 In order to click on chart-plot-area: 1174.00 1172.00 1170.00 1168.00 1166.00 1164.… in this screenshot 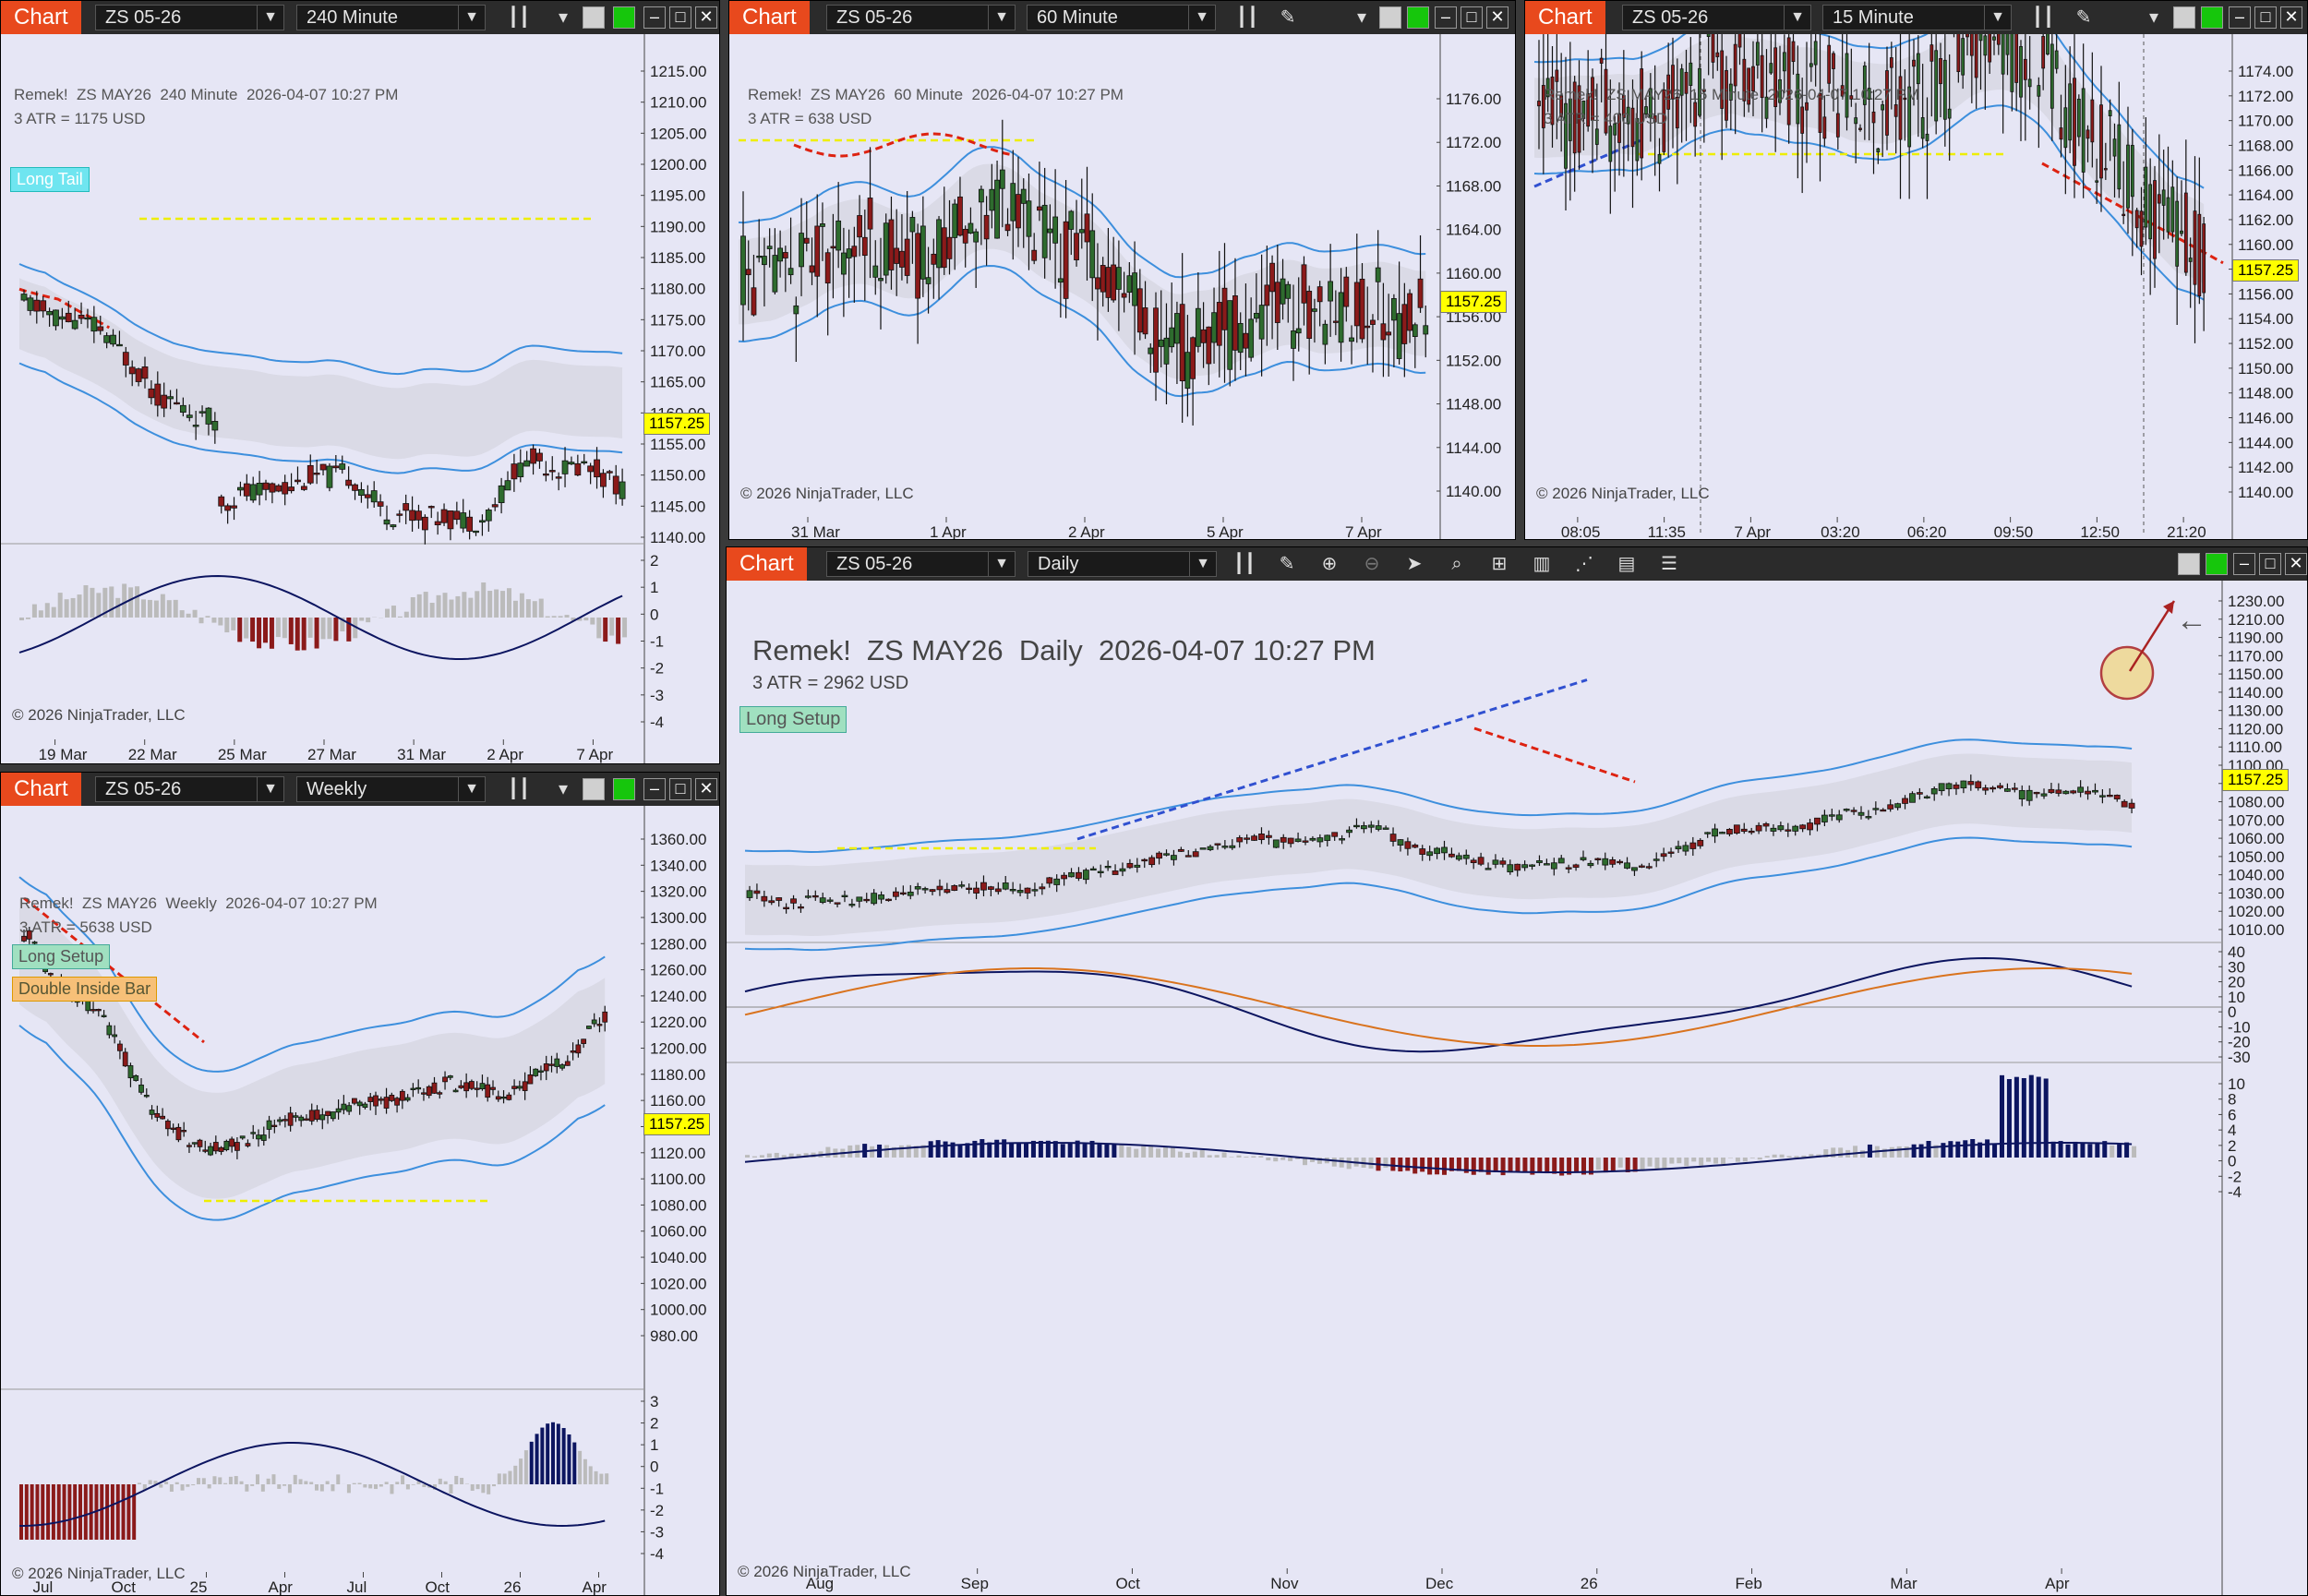, I will do `click(1916, 286)`.